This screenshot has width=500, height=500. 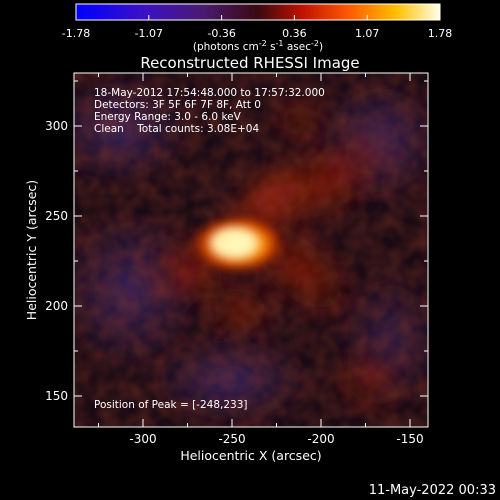 What do you see at coordinates (149, 33) in the screenshot?
I see `colorbar-tick-label: -1.07` at bounding box center [149, 33].